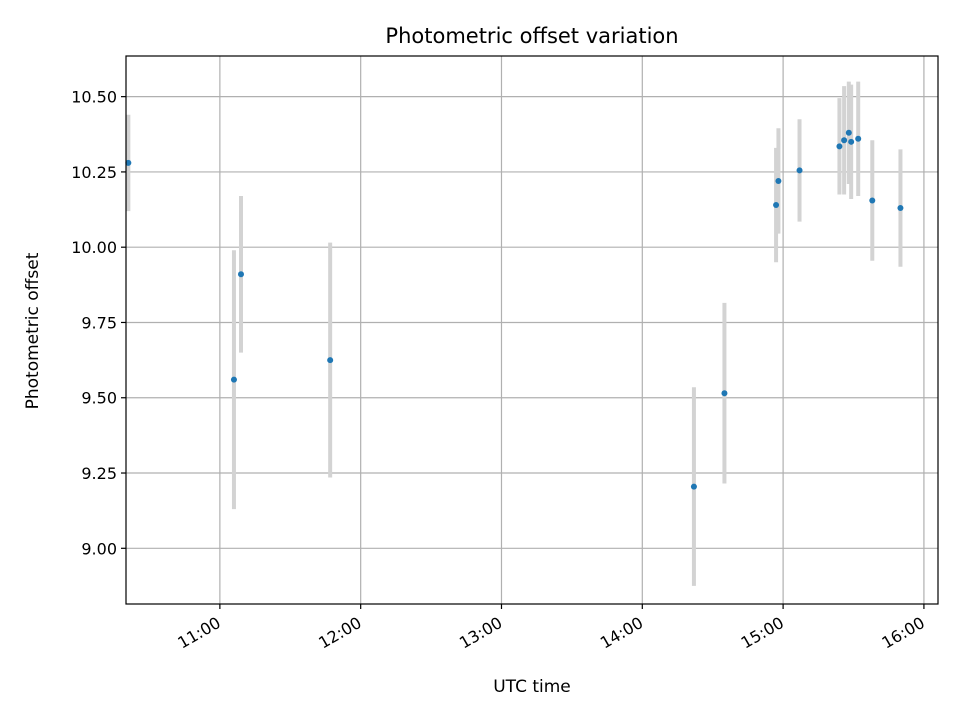 The width and height of the screenshot is (960, 720). I want to click on y-tick-label: 10.25, so click(94, 172).